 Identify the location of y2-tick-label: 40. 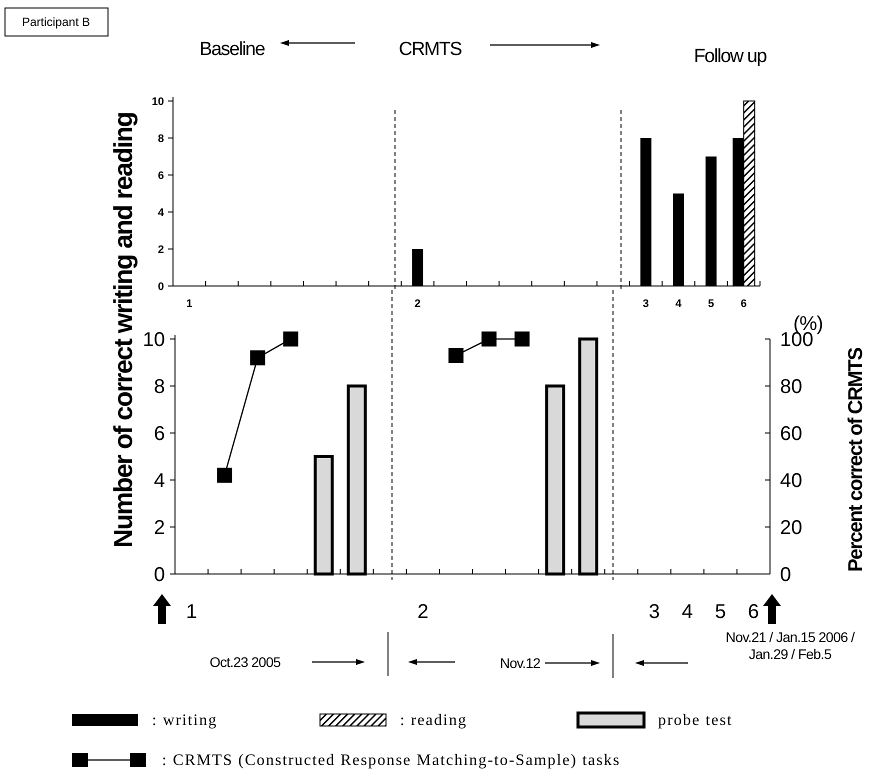
(791, 481).